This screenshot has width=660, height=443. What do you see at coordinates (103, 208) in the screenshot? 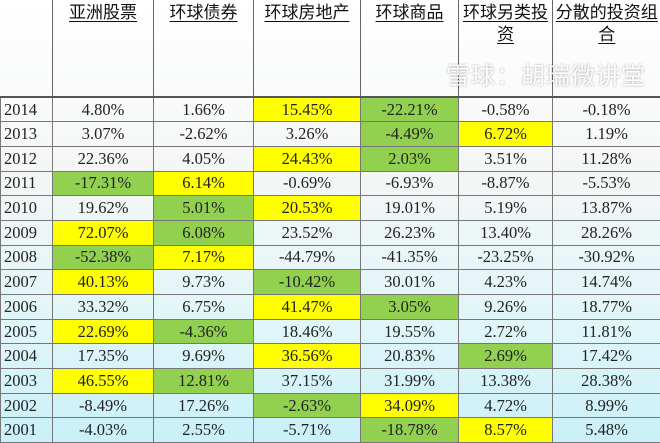
I see `return-cell: 19.62%` at bounding box center [103, 208].